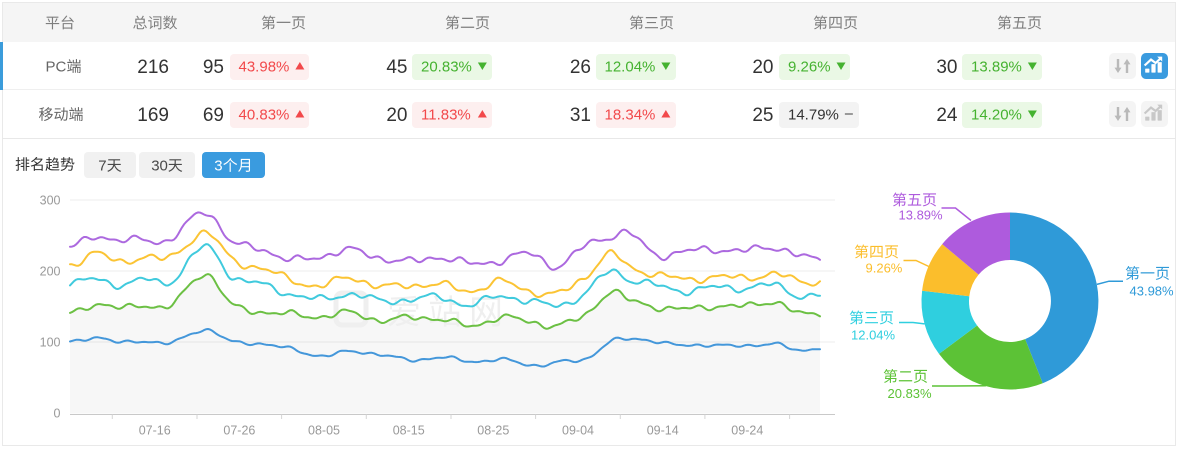 The width and height of the screenshot is (1178, 454). Describe the element at coordinates (153, 115) in the screenshot. I see `svg-text: 169` at that location.